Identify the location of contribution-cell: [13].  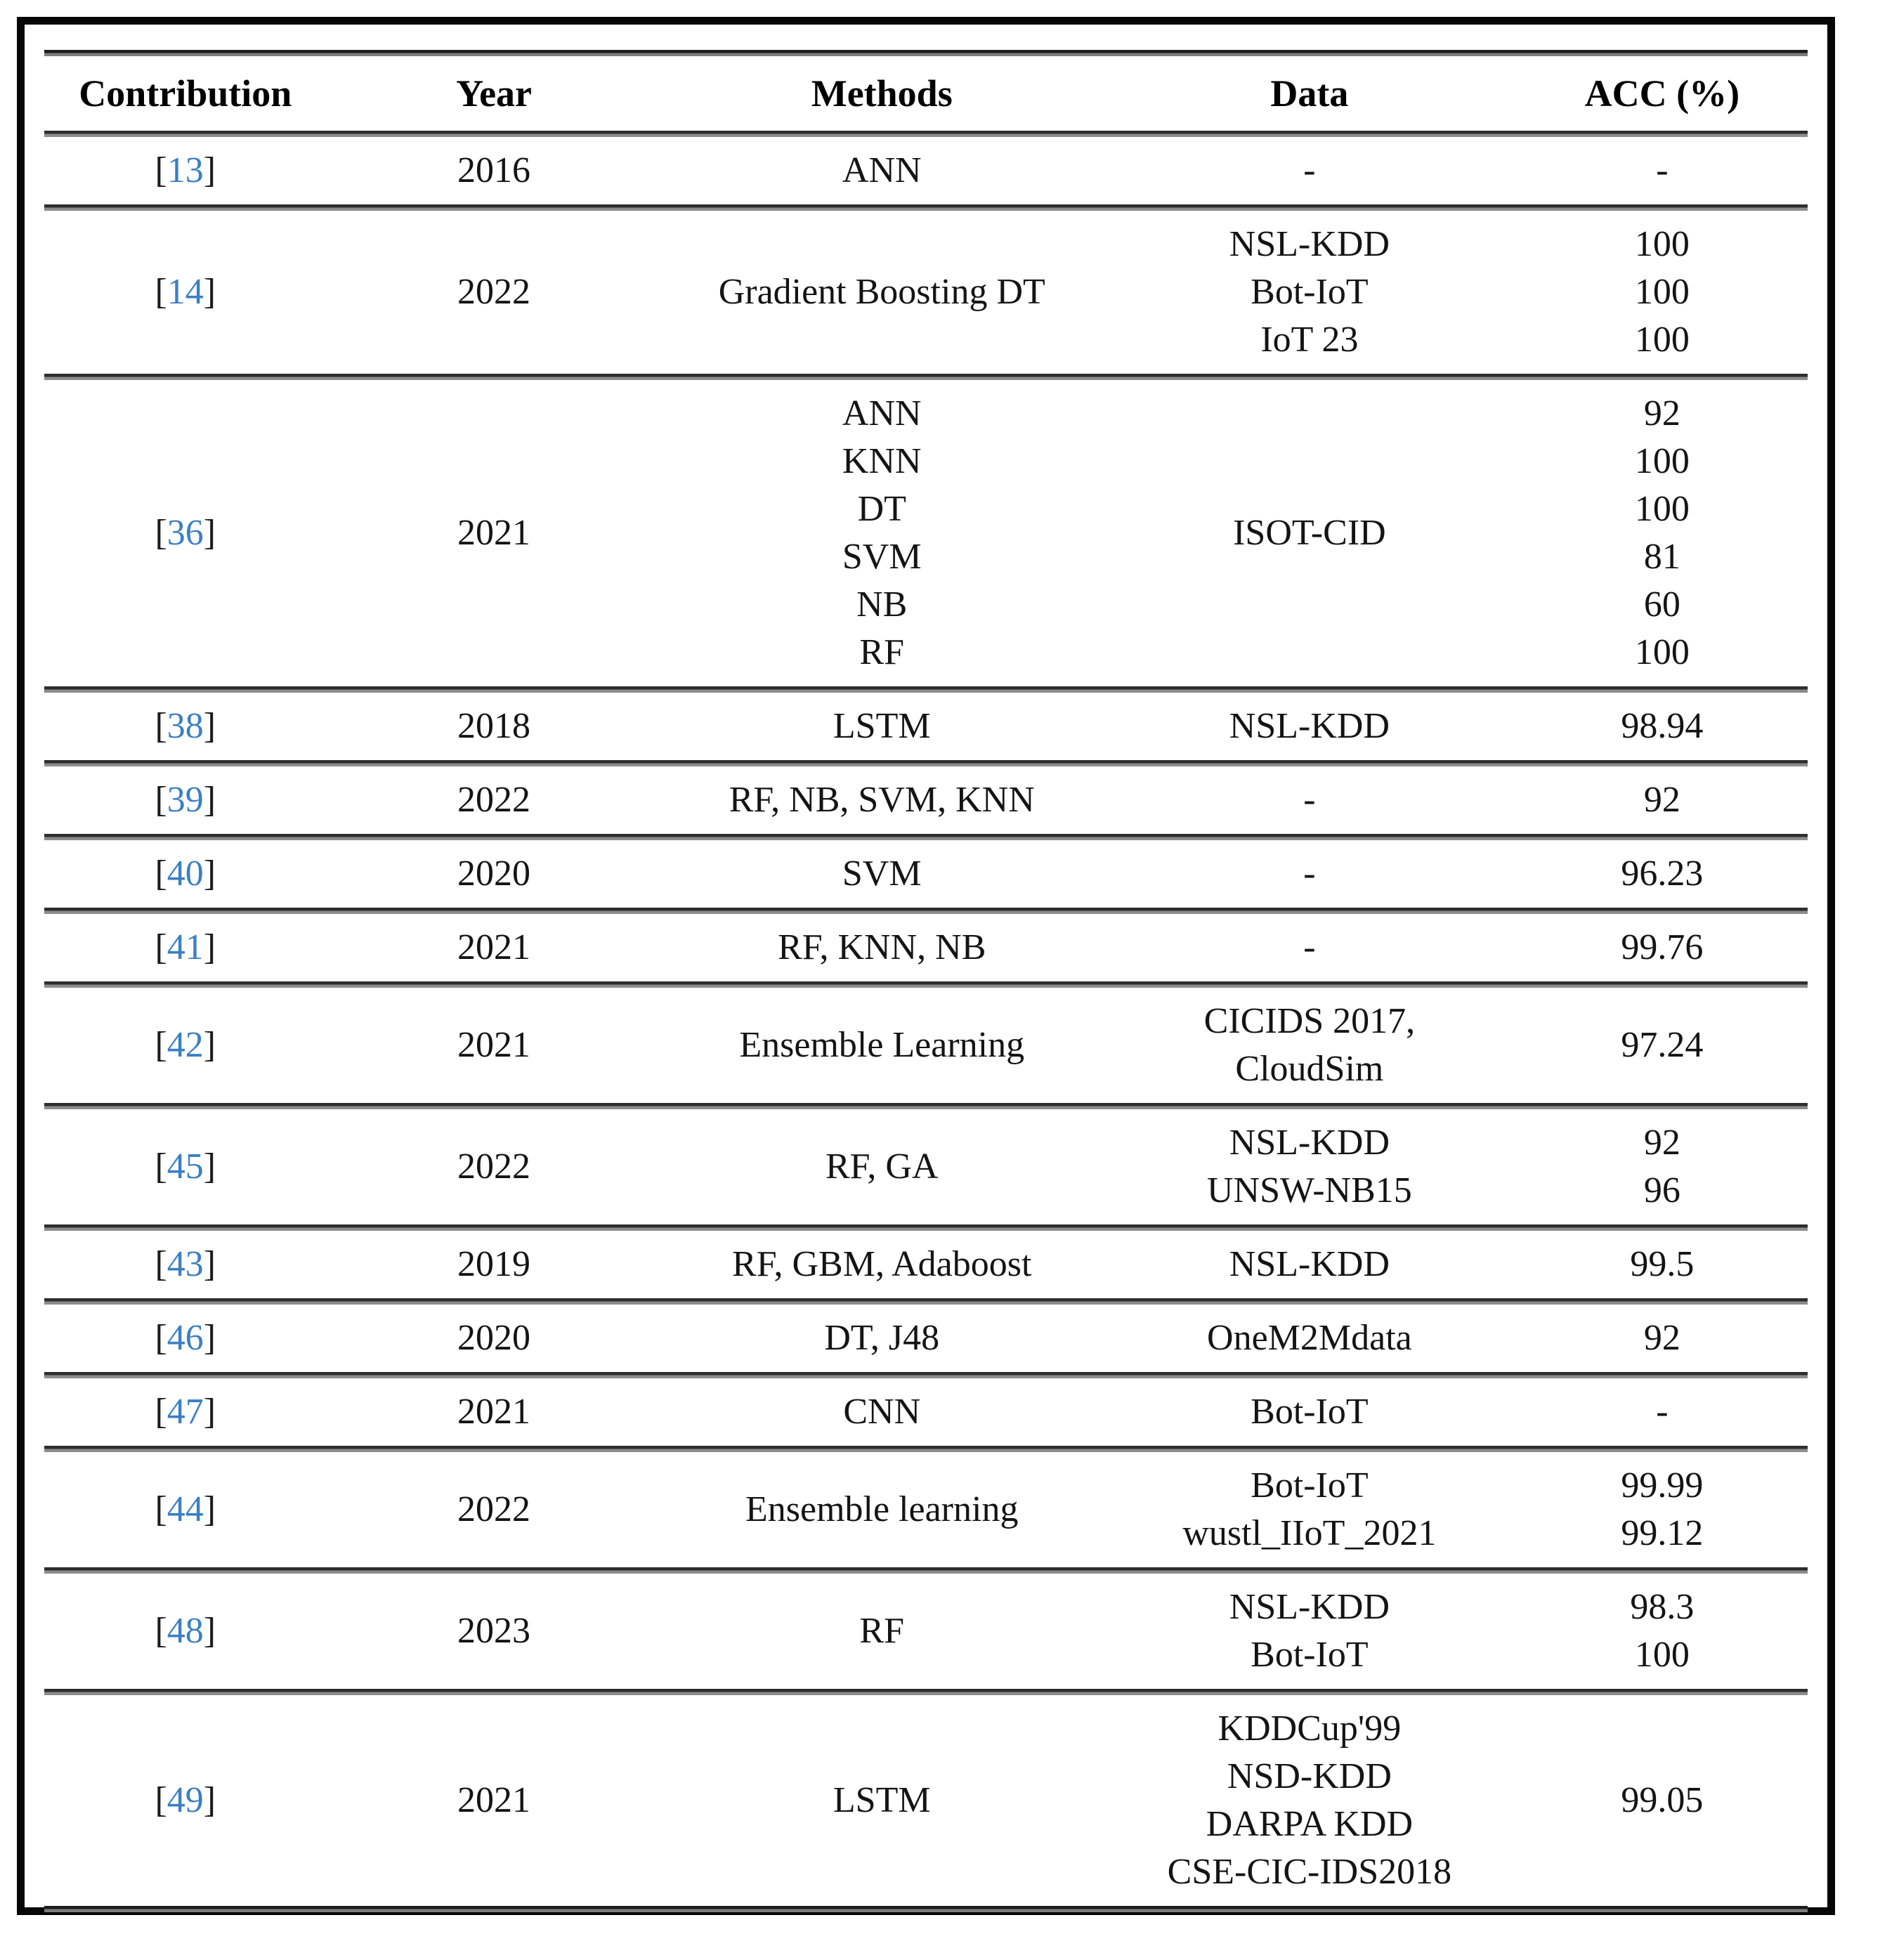
(185, 170).